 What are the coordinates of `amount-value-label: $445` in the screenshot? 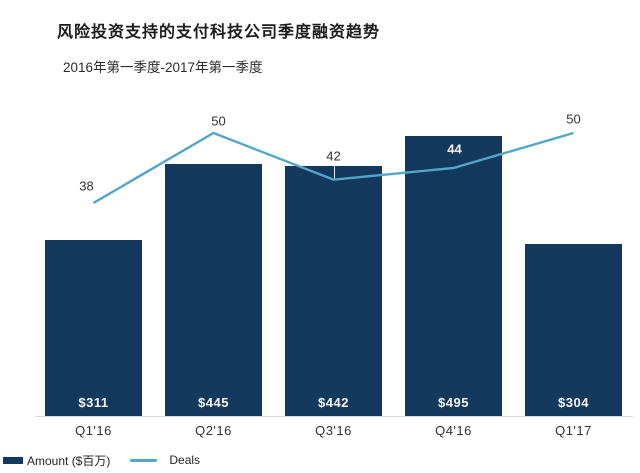 It's located at (213, 403).